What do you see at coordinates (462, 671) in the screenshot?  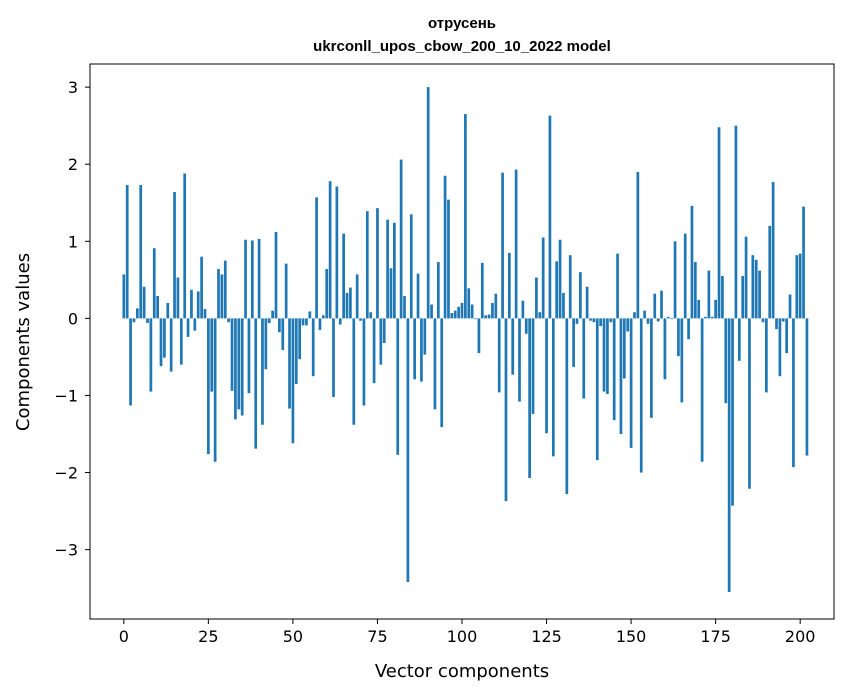 I see `x-axis-label: Vector components` at bounding box center [462, 671].